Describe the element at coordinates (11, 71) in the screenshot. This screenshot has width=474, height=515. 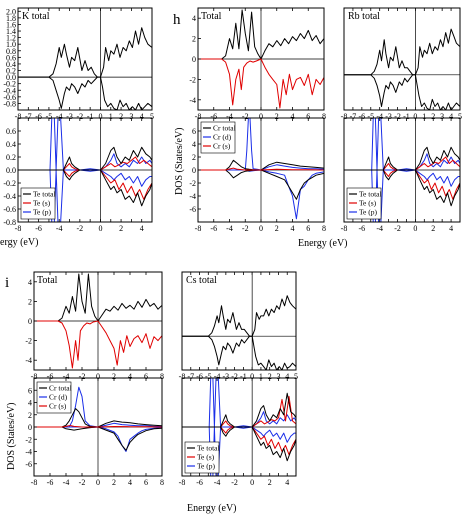
I see `y-tick-label: 0.2` at that location.